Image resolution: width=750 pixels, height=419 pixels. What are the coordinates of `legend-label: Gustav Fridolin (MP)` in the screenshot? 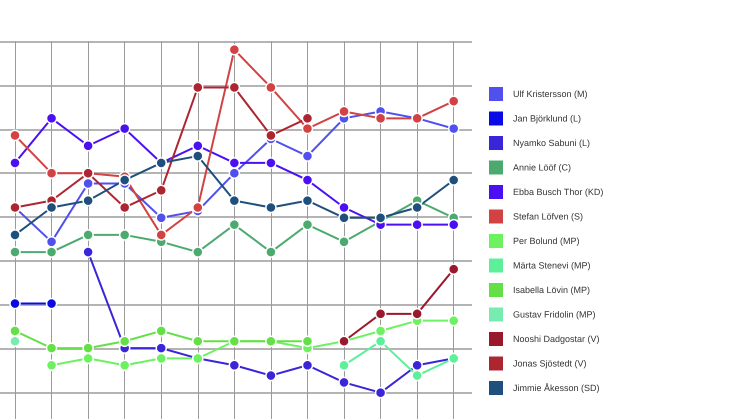 It's located at (554, 315).